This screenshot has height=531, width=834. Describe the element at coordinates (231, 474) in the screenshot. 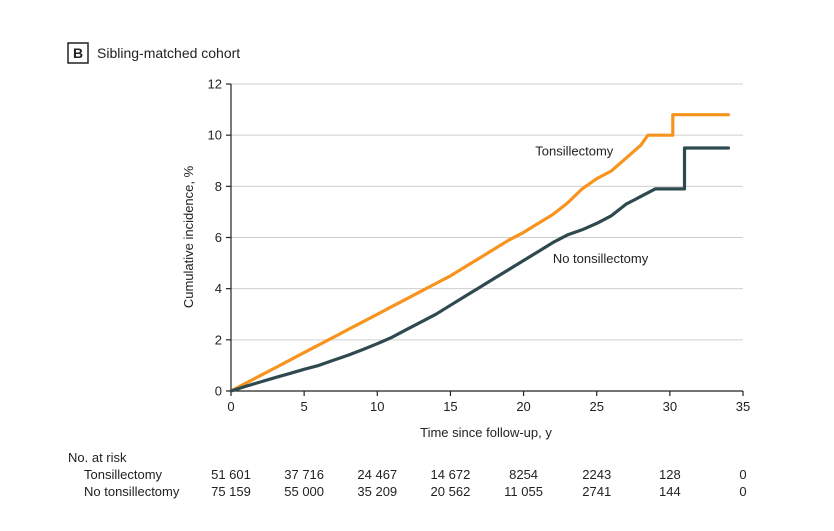

I see `risk-value-row0-col0: 51 601` at that location.